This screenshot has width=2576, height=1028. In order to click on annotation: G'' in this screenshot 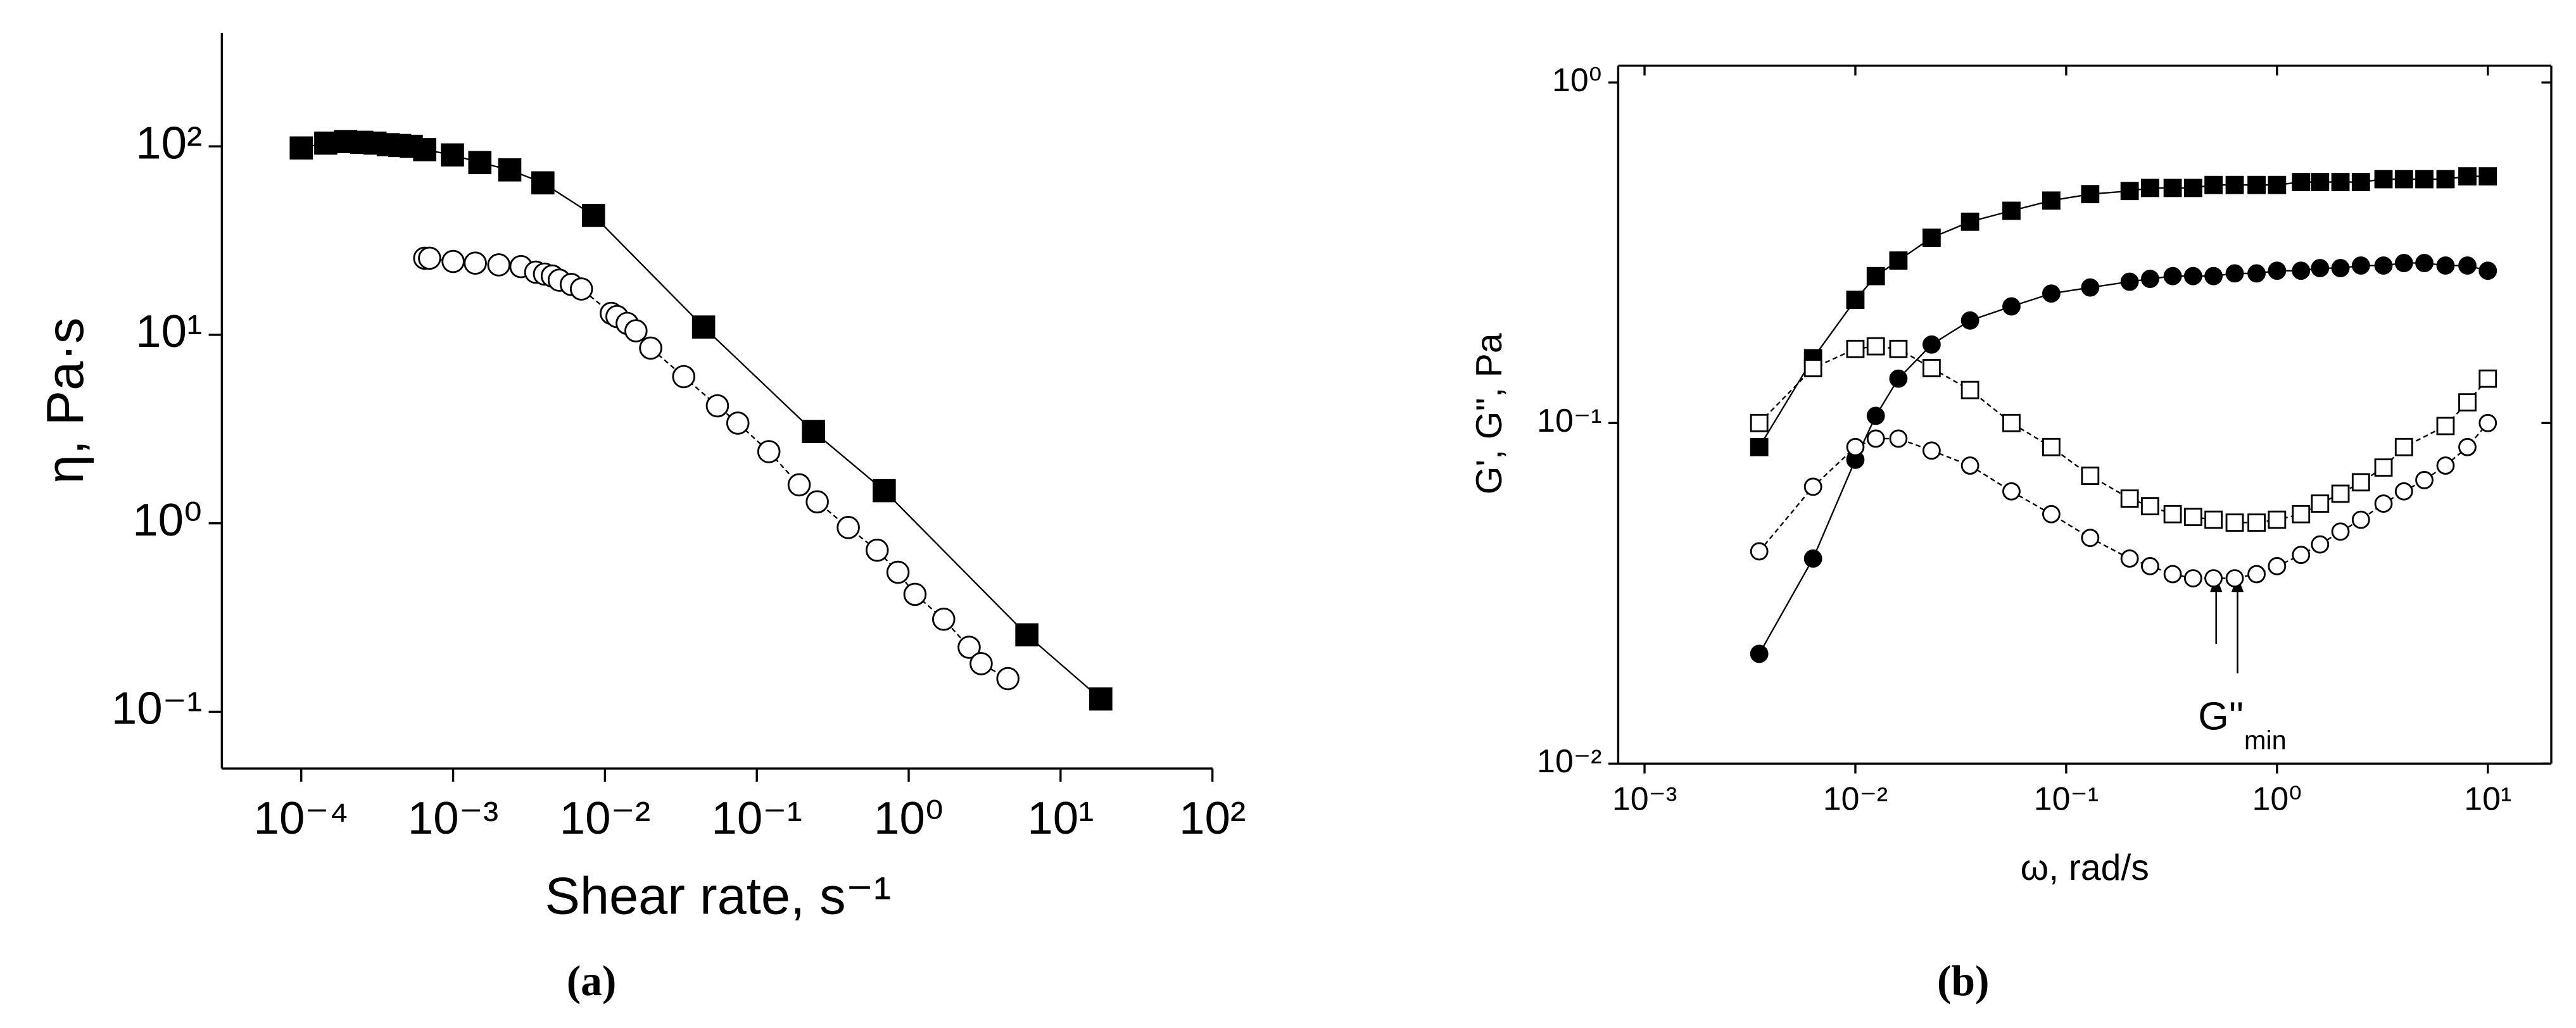, I will do `click(2221, 717)`.